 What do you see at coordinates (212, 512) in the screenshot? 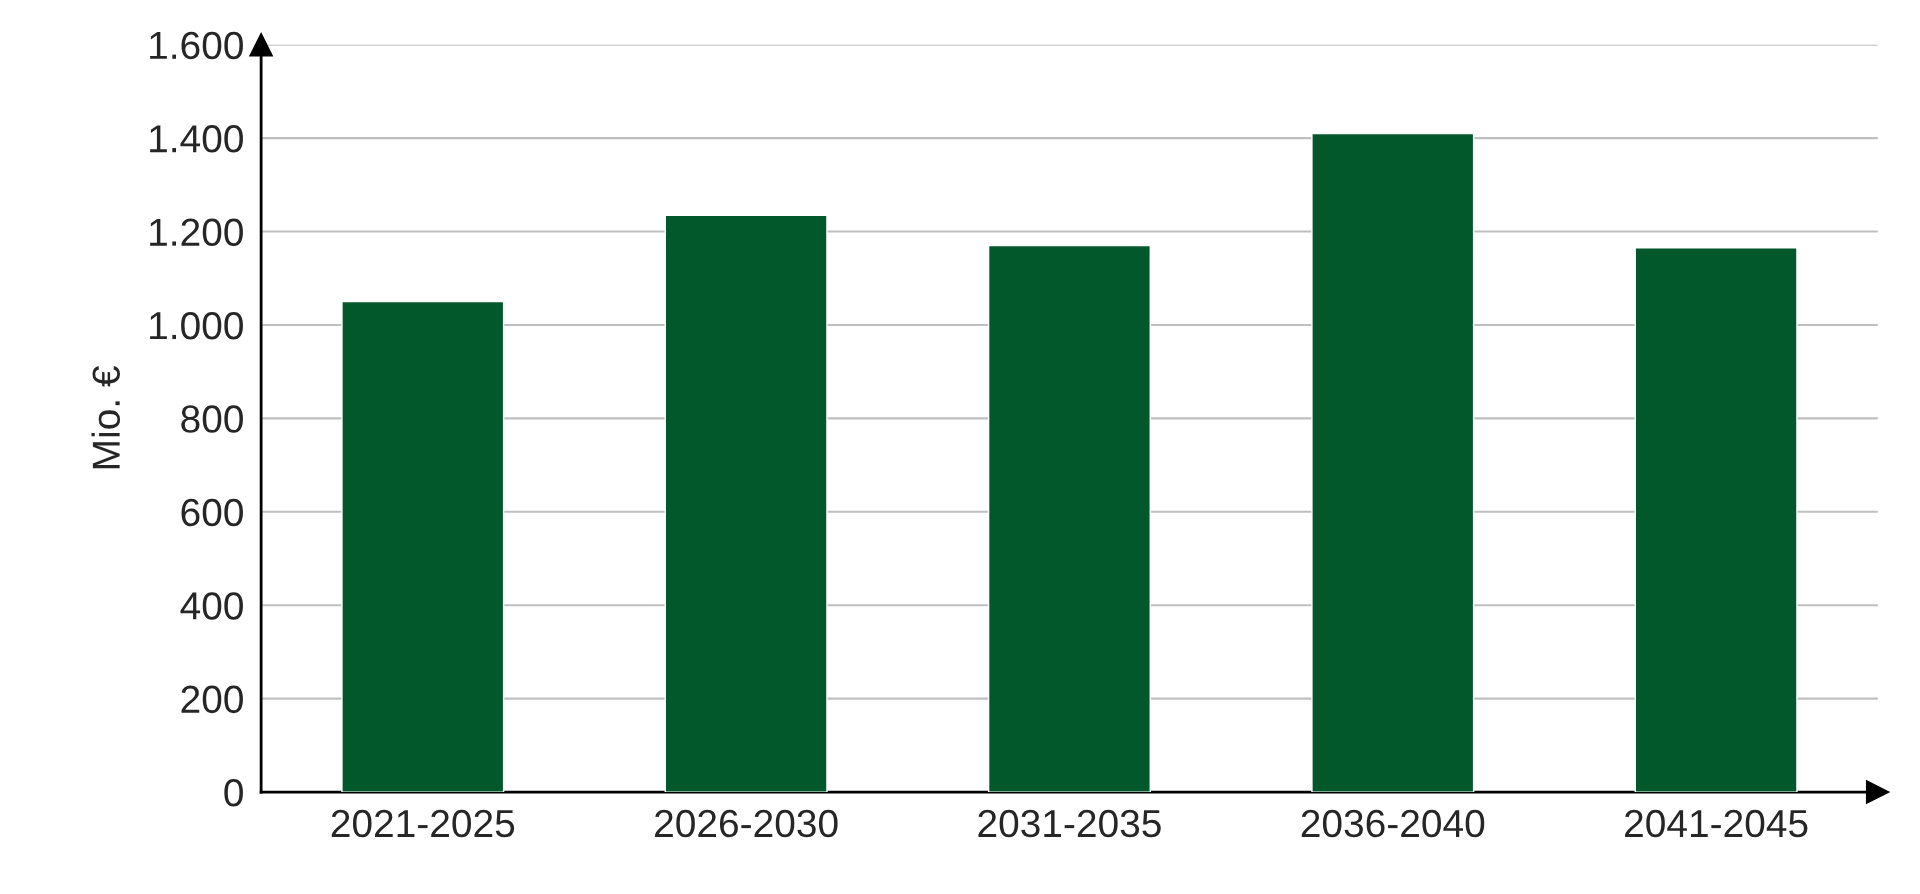
I see `y-tick-label: 600` at bounding box center [212, 512].